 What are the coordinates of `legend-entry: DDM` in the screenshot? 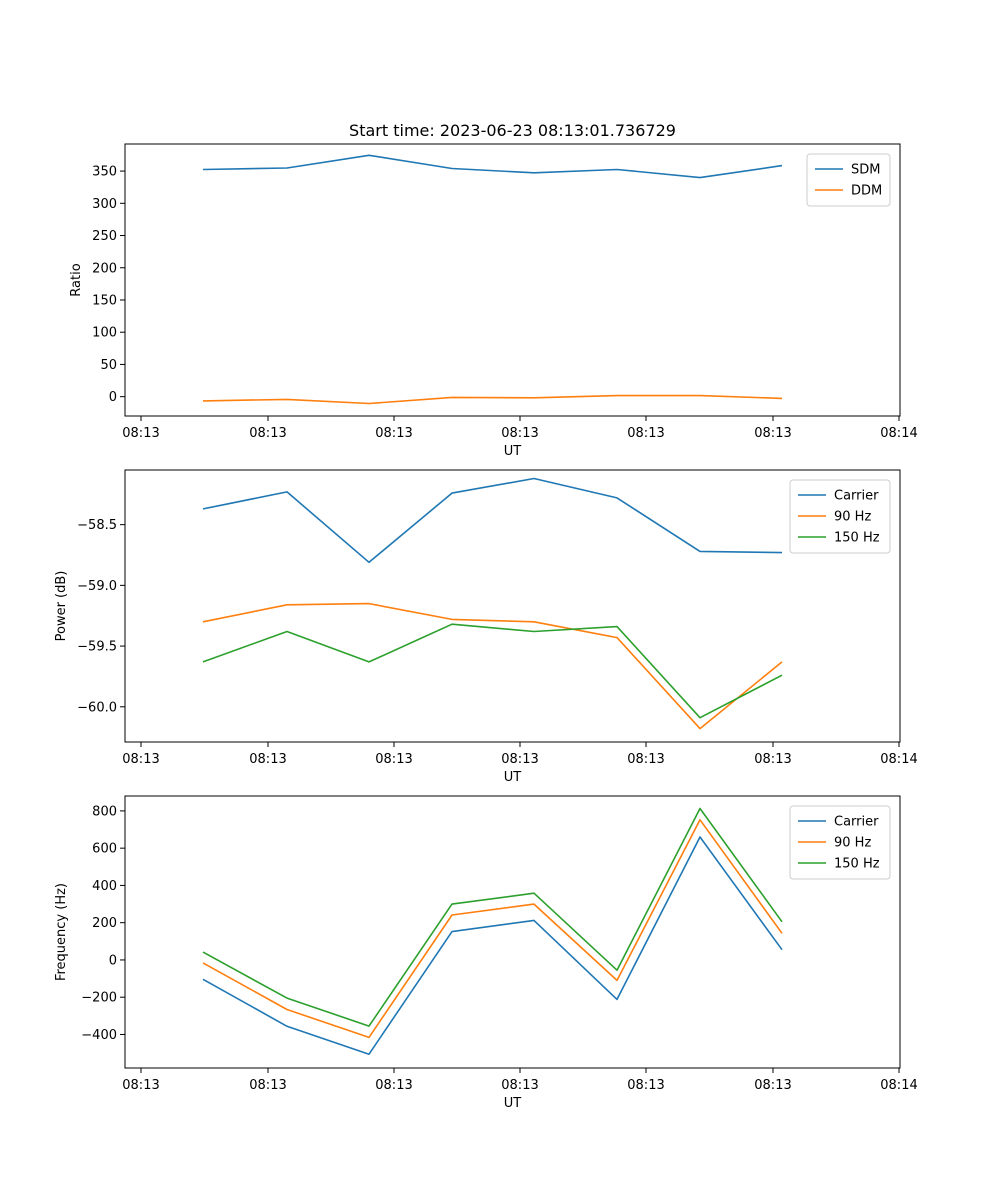 It's located at (866, 191).